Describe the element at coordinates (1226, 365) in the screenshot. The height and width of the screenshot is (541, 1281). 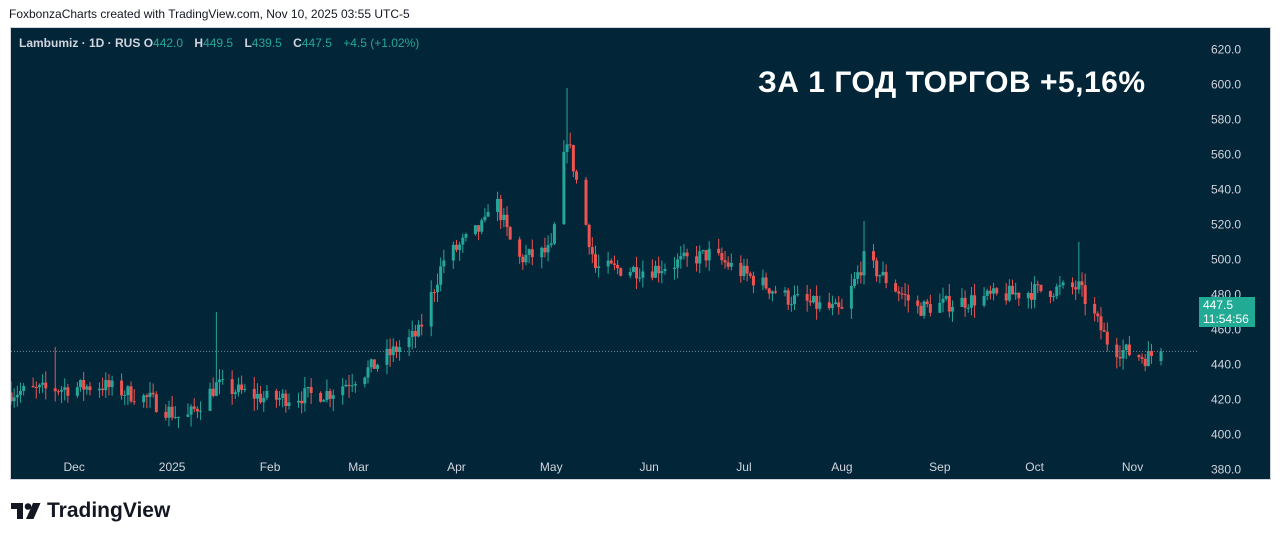
I see `price-tick-label: 440.0` at that location.